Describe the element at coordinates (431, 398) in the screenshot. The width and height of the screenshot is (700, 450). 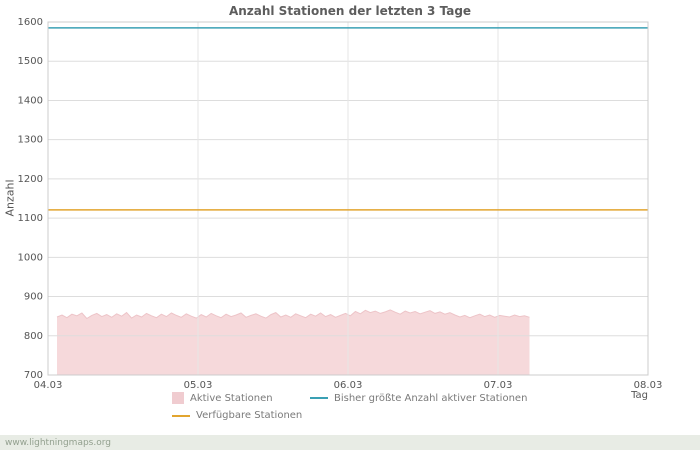
I see `legend-label-groesste-anzahl: Bisher größte Anzahl aktiver Stationen` at that location.